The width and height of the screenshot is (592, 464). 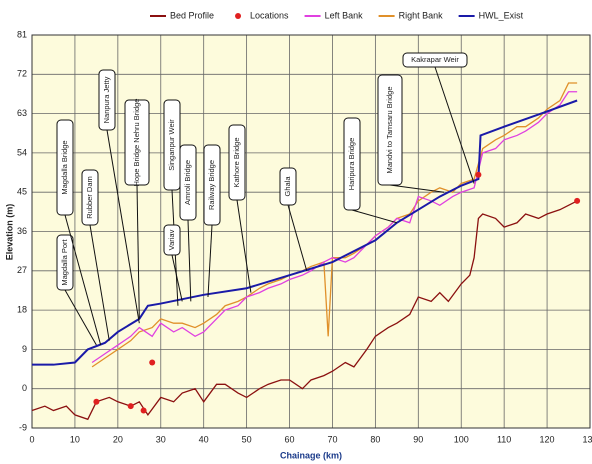 I want to click on annotation-label: Hope Bridge Nehru Bridge, so click(x=136, y=143).